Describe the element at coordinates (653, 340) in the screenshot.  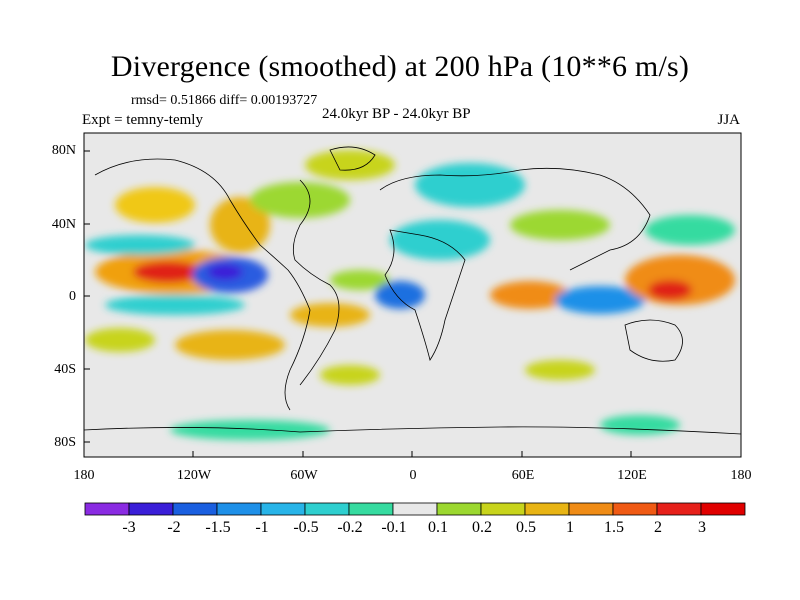
I see `coast-australia` at that location.